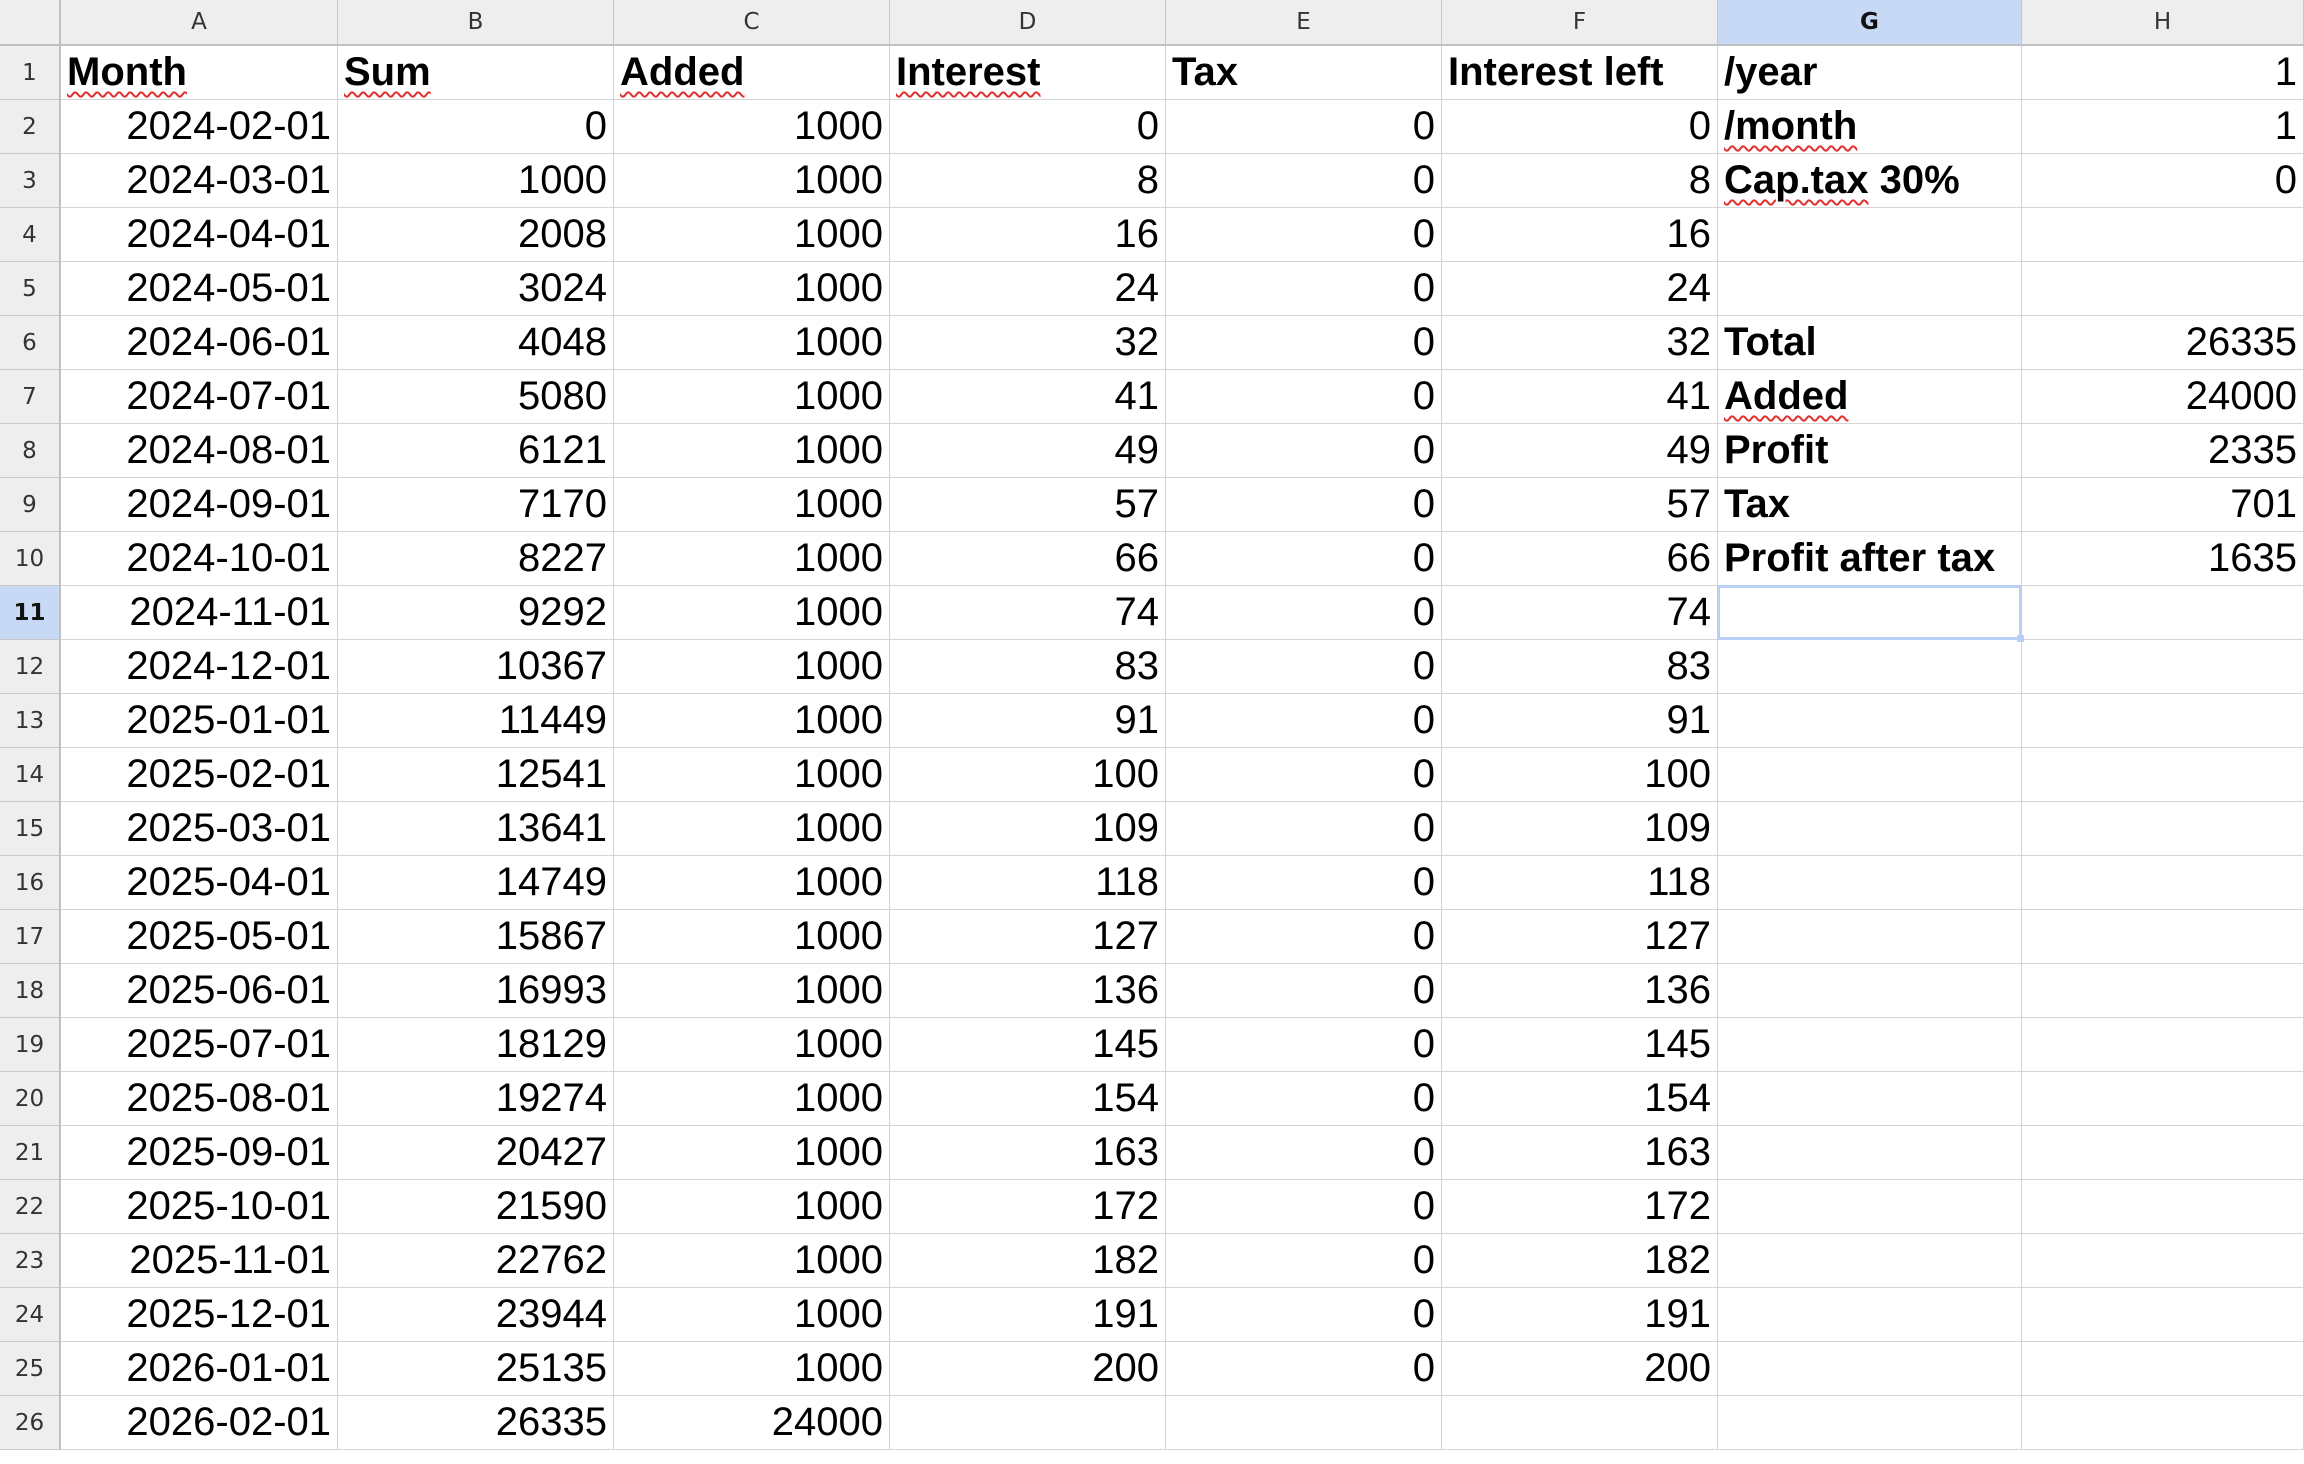  I want to click on cell-h2: 1, so click(2163, 127).